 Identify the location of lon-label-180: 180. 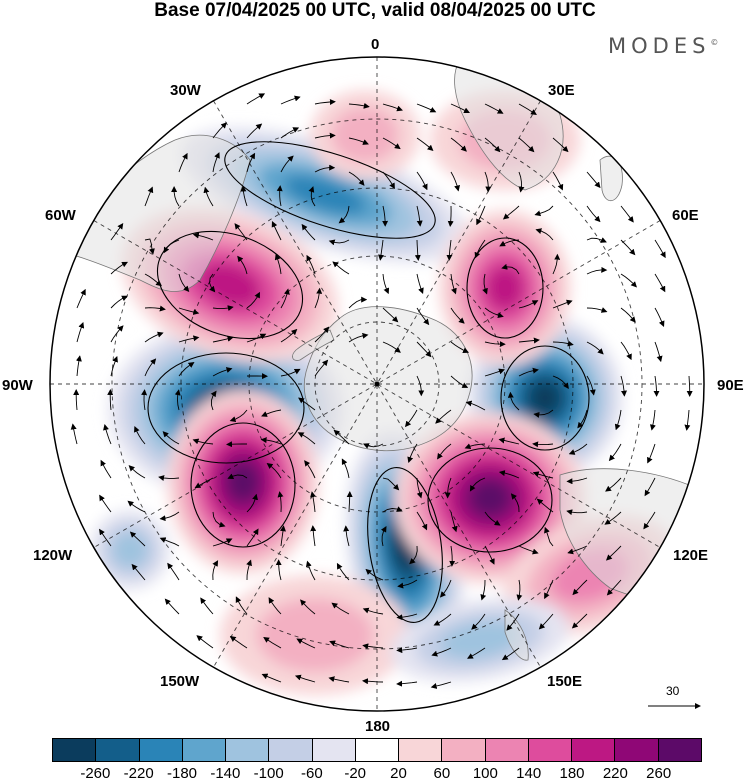
(378, 726).